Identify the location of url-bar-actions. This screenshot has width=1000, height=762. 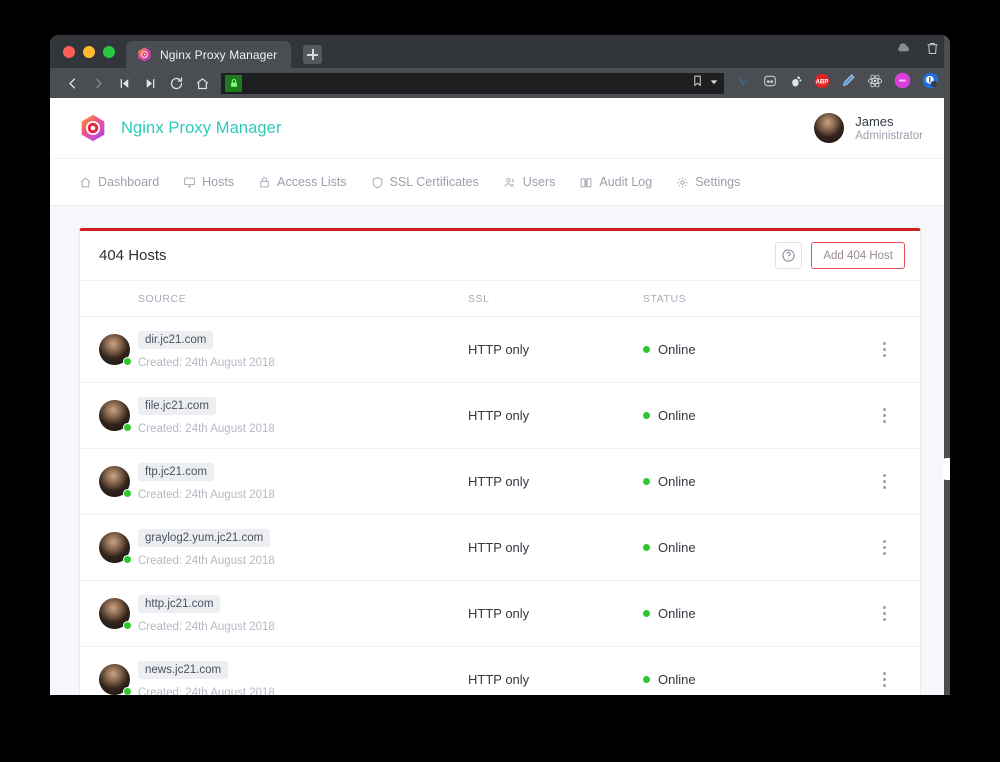
(707, 83).